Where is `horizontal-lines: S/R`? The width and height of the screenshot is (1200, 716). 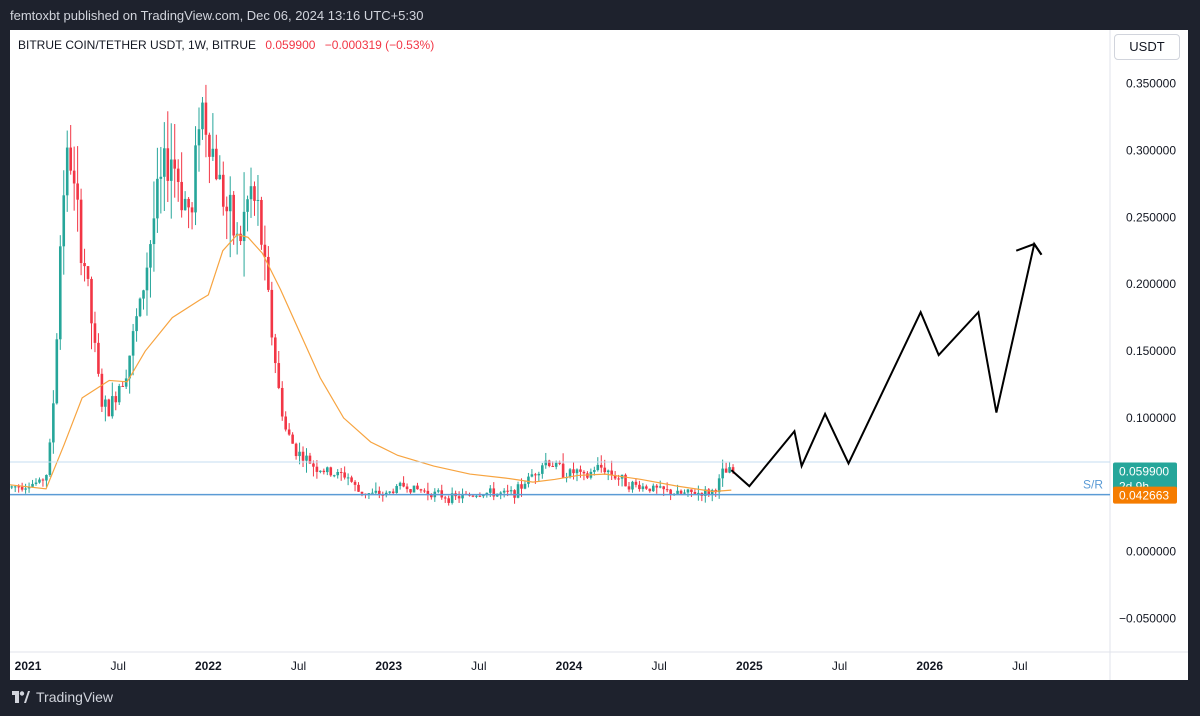 horizontal-lines: S/R is located at coordinates (560, 478).